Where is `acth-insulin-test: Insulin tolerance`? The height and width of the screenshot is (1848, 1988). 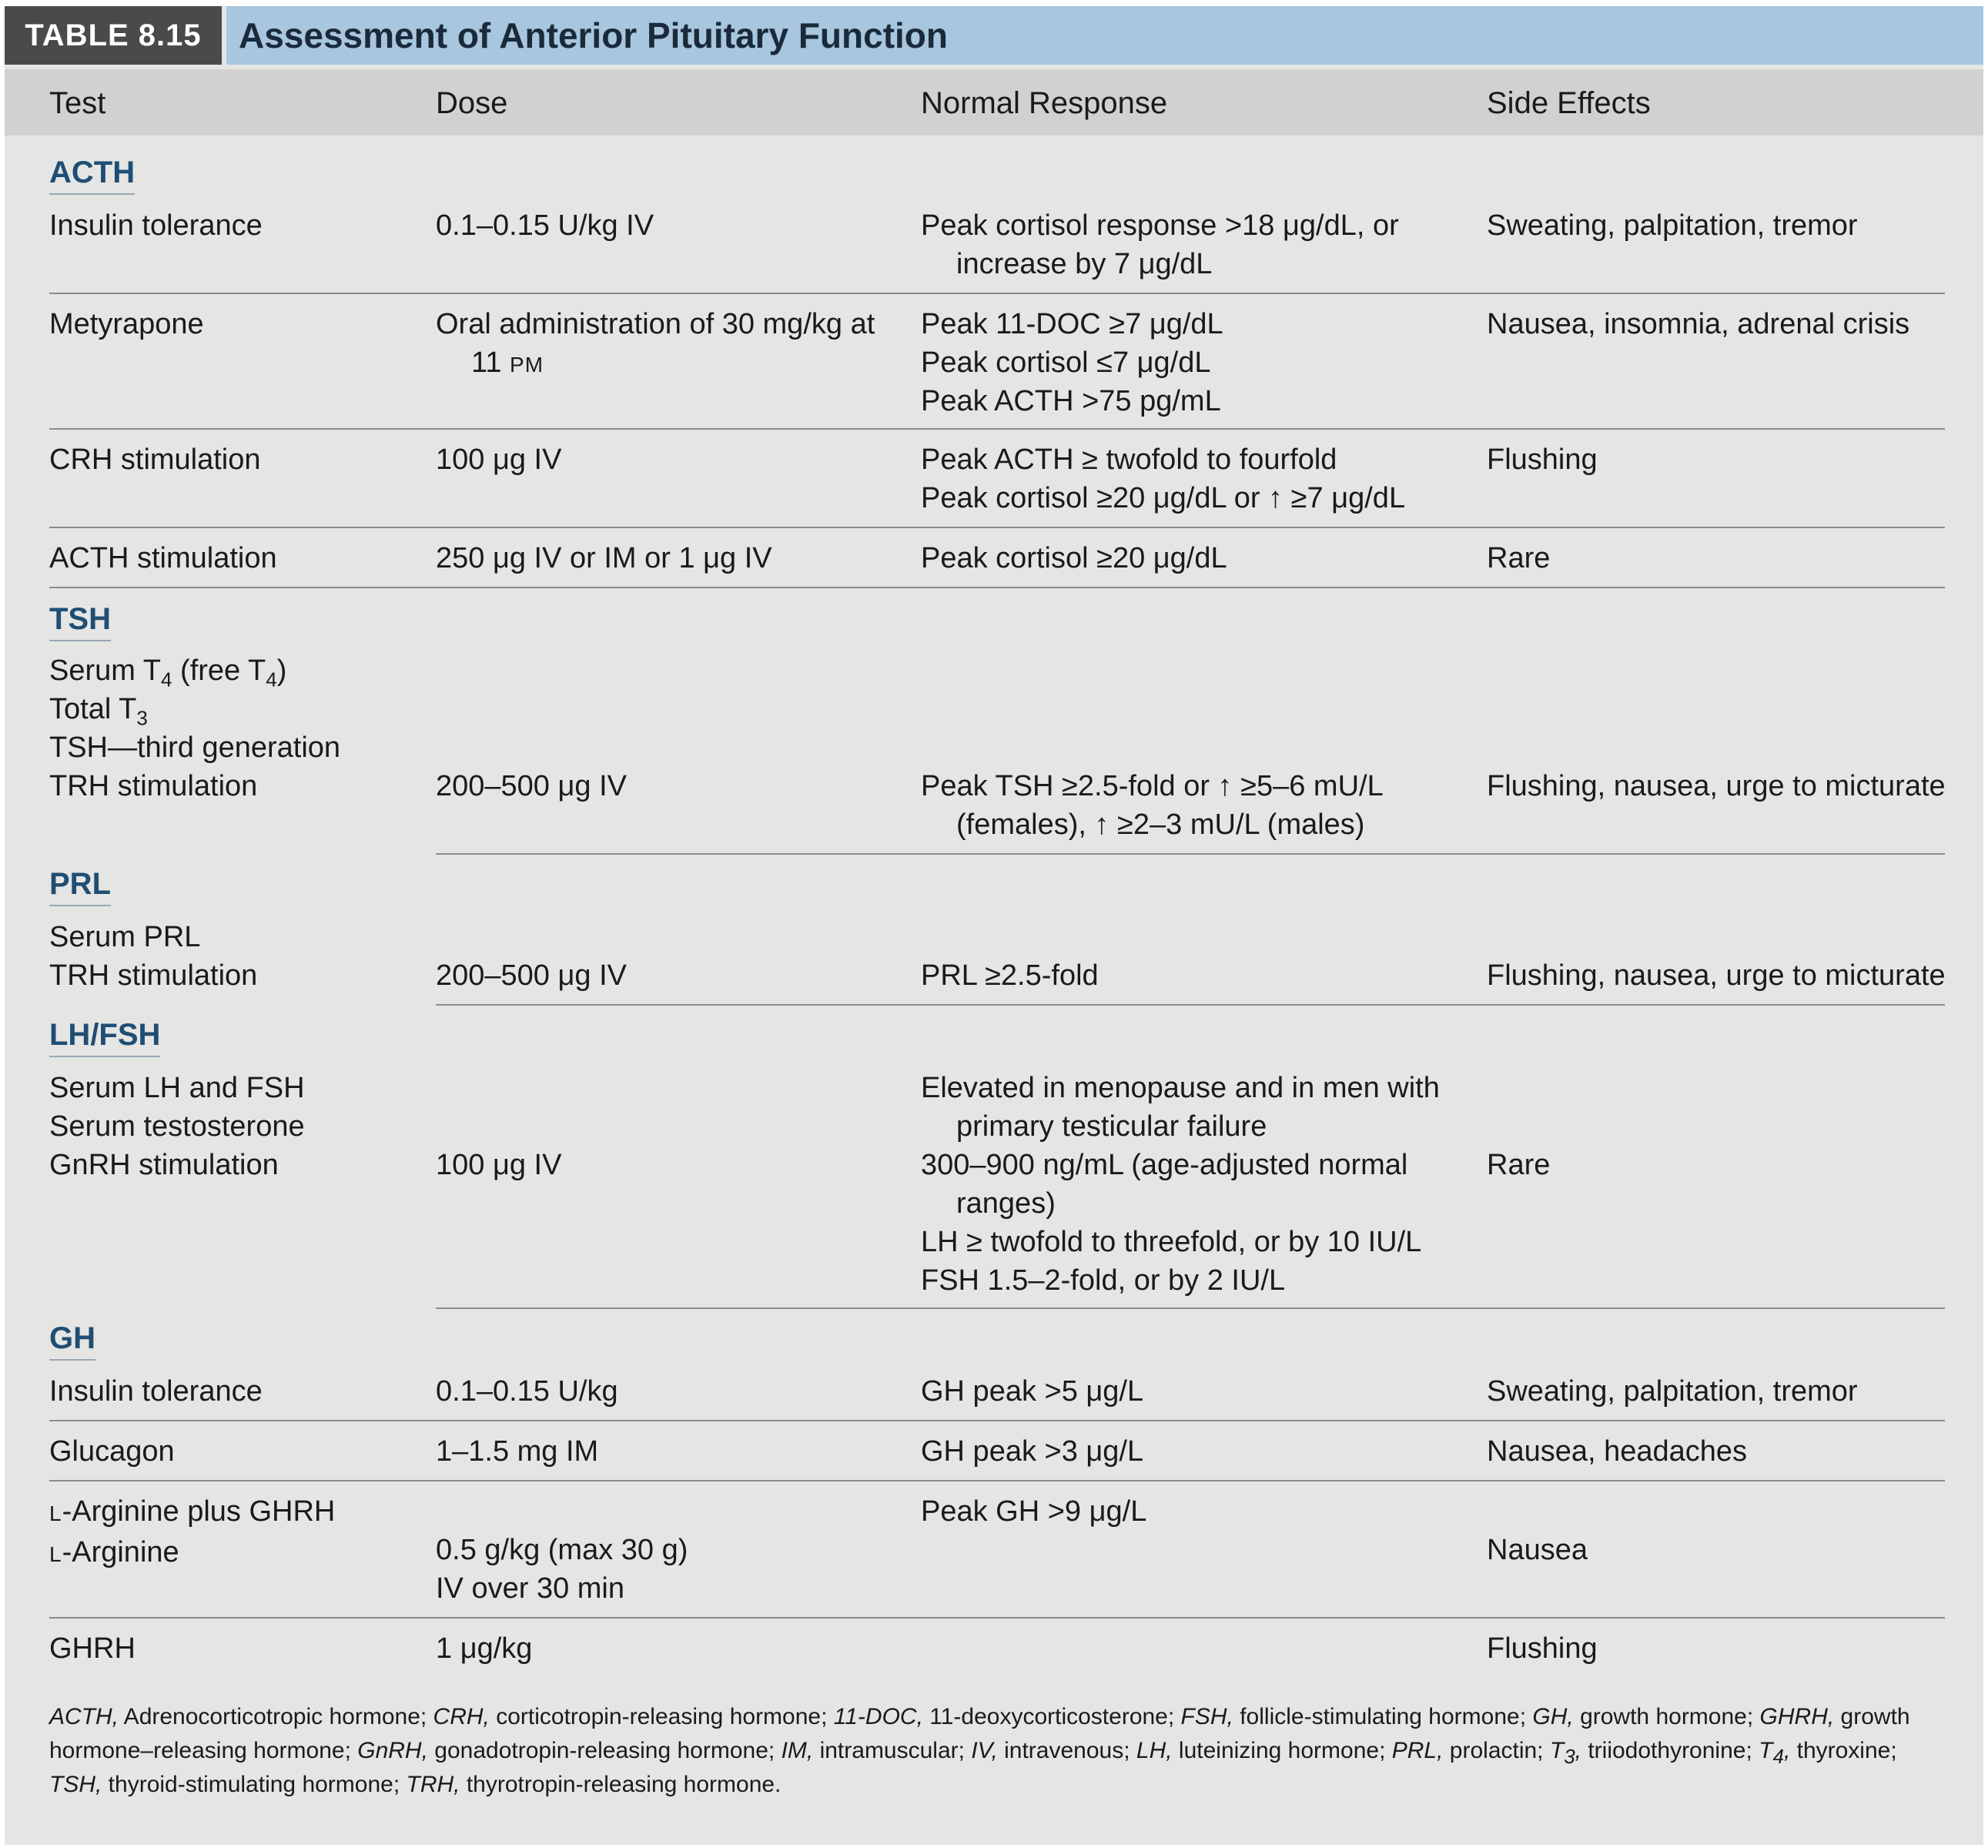 acth-insulin-test: Insulin tolerance is located at coordinates (156, 225).